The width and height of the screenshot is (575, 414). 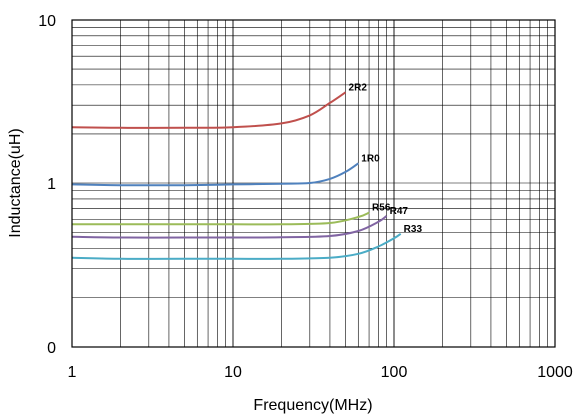 I want to click on y-tick-labels: 0 1 10, so click(x=47, y=185).